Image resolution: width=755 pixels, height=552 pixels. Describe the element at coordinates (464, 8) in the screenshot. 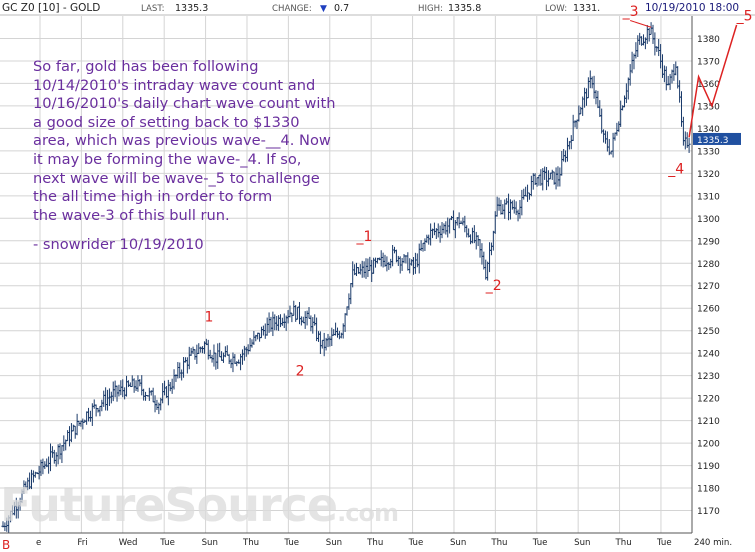

I see `header-high-value: 1335.8` at that location.